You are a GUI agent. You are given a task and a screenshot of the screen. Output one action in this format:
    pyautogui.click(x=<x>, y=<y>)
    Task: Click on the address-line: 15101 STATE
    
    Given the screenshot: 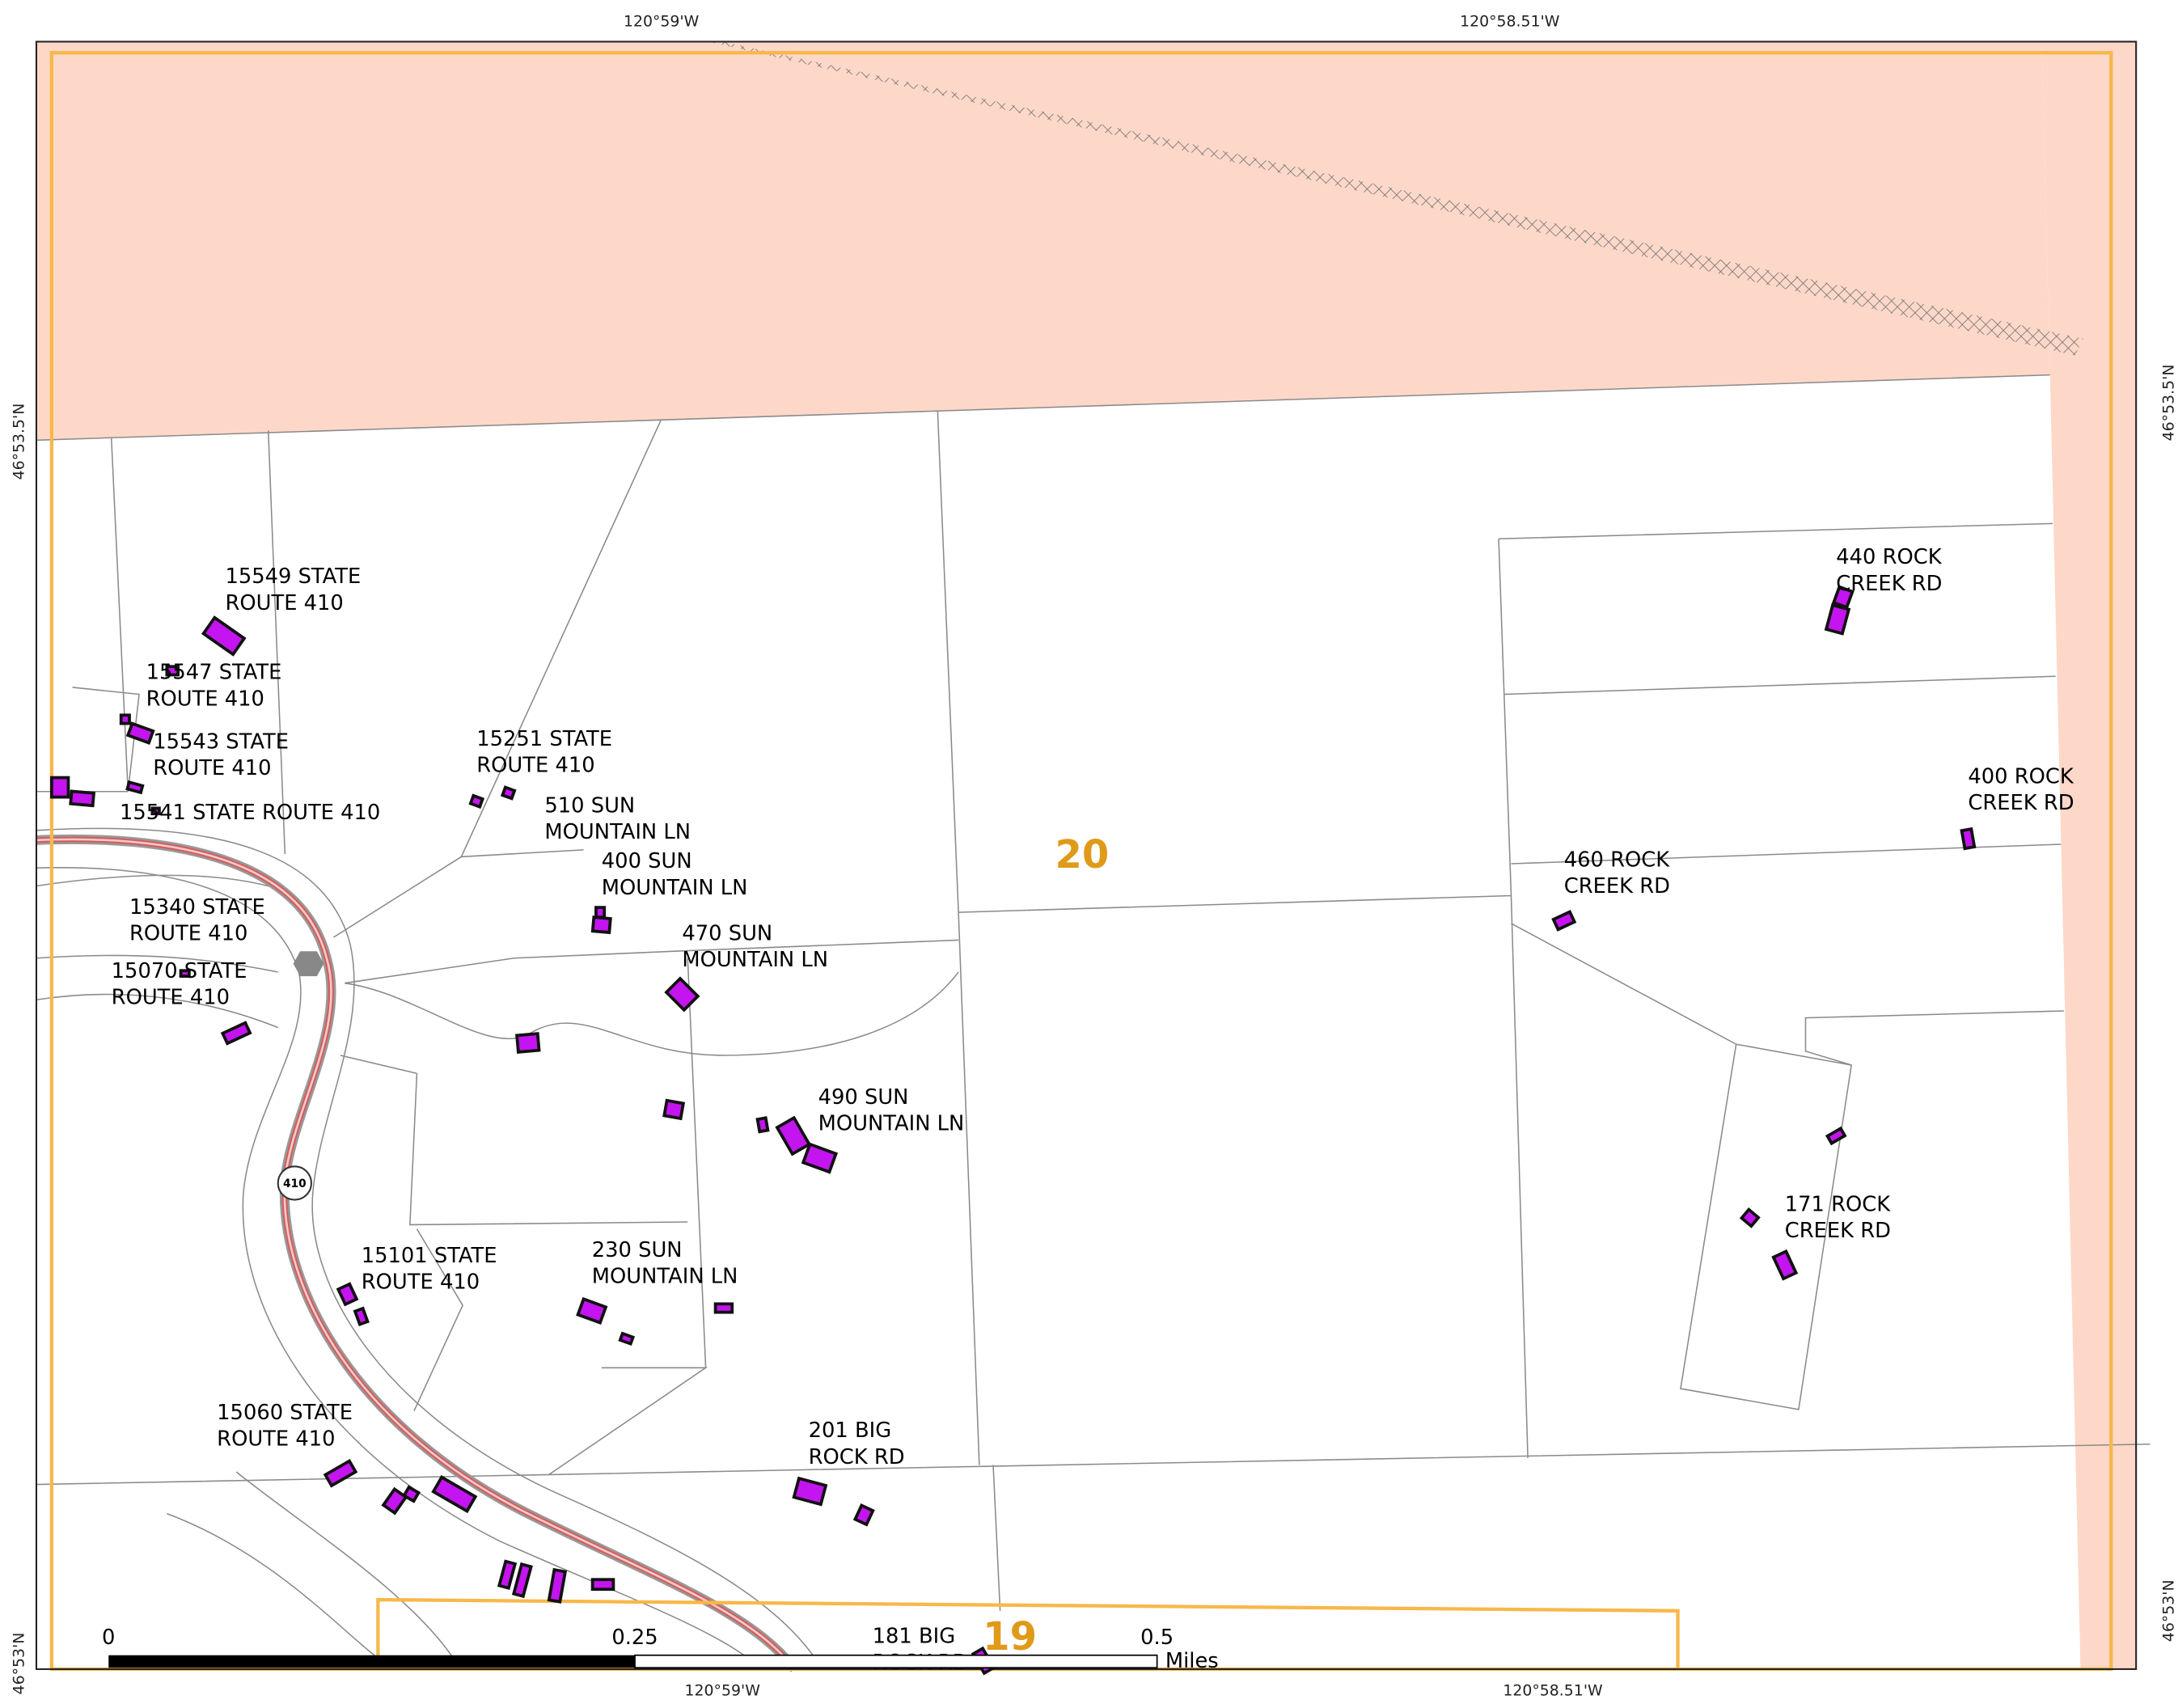 What is the action you would take?
    pyautogui.click(x=429, y=1256)
    